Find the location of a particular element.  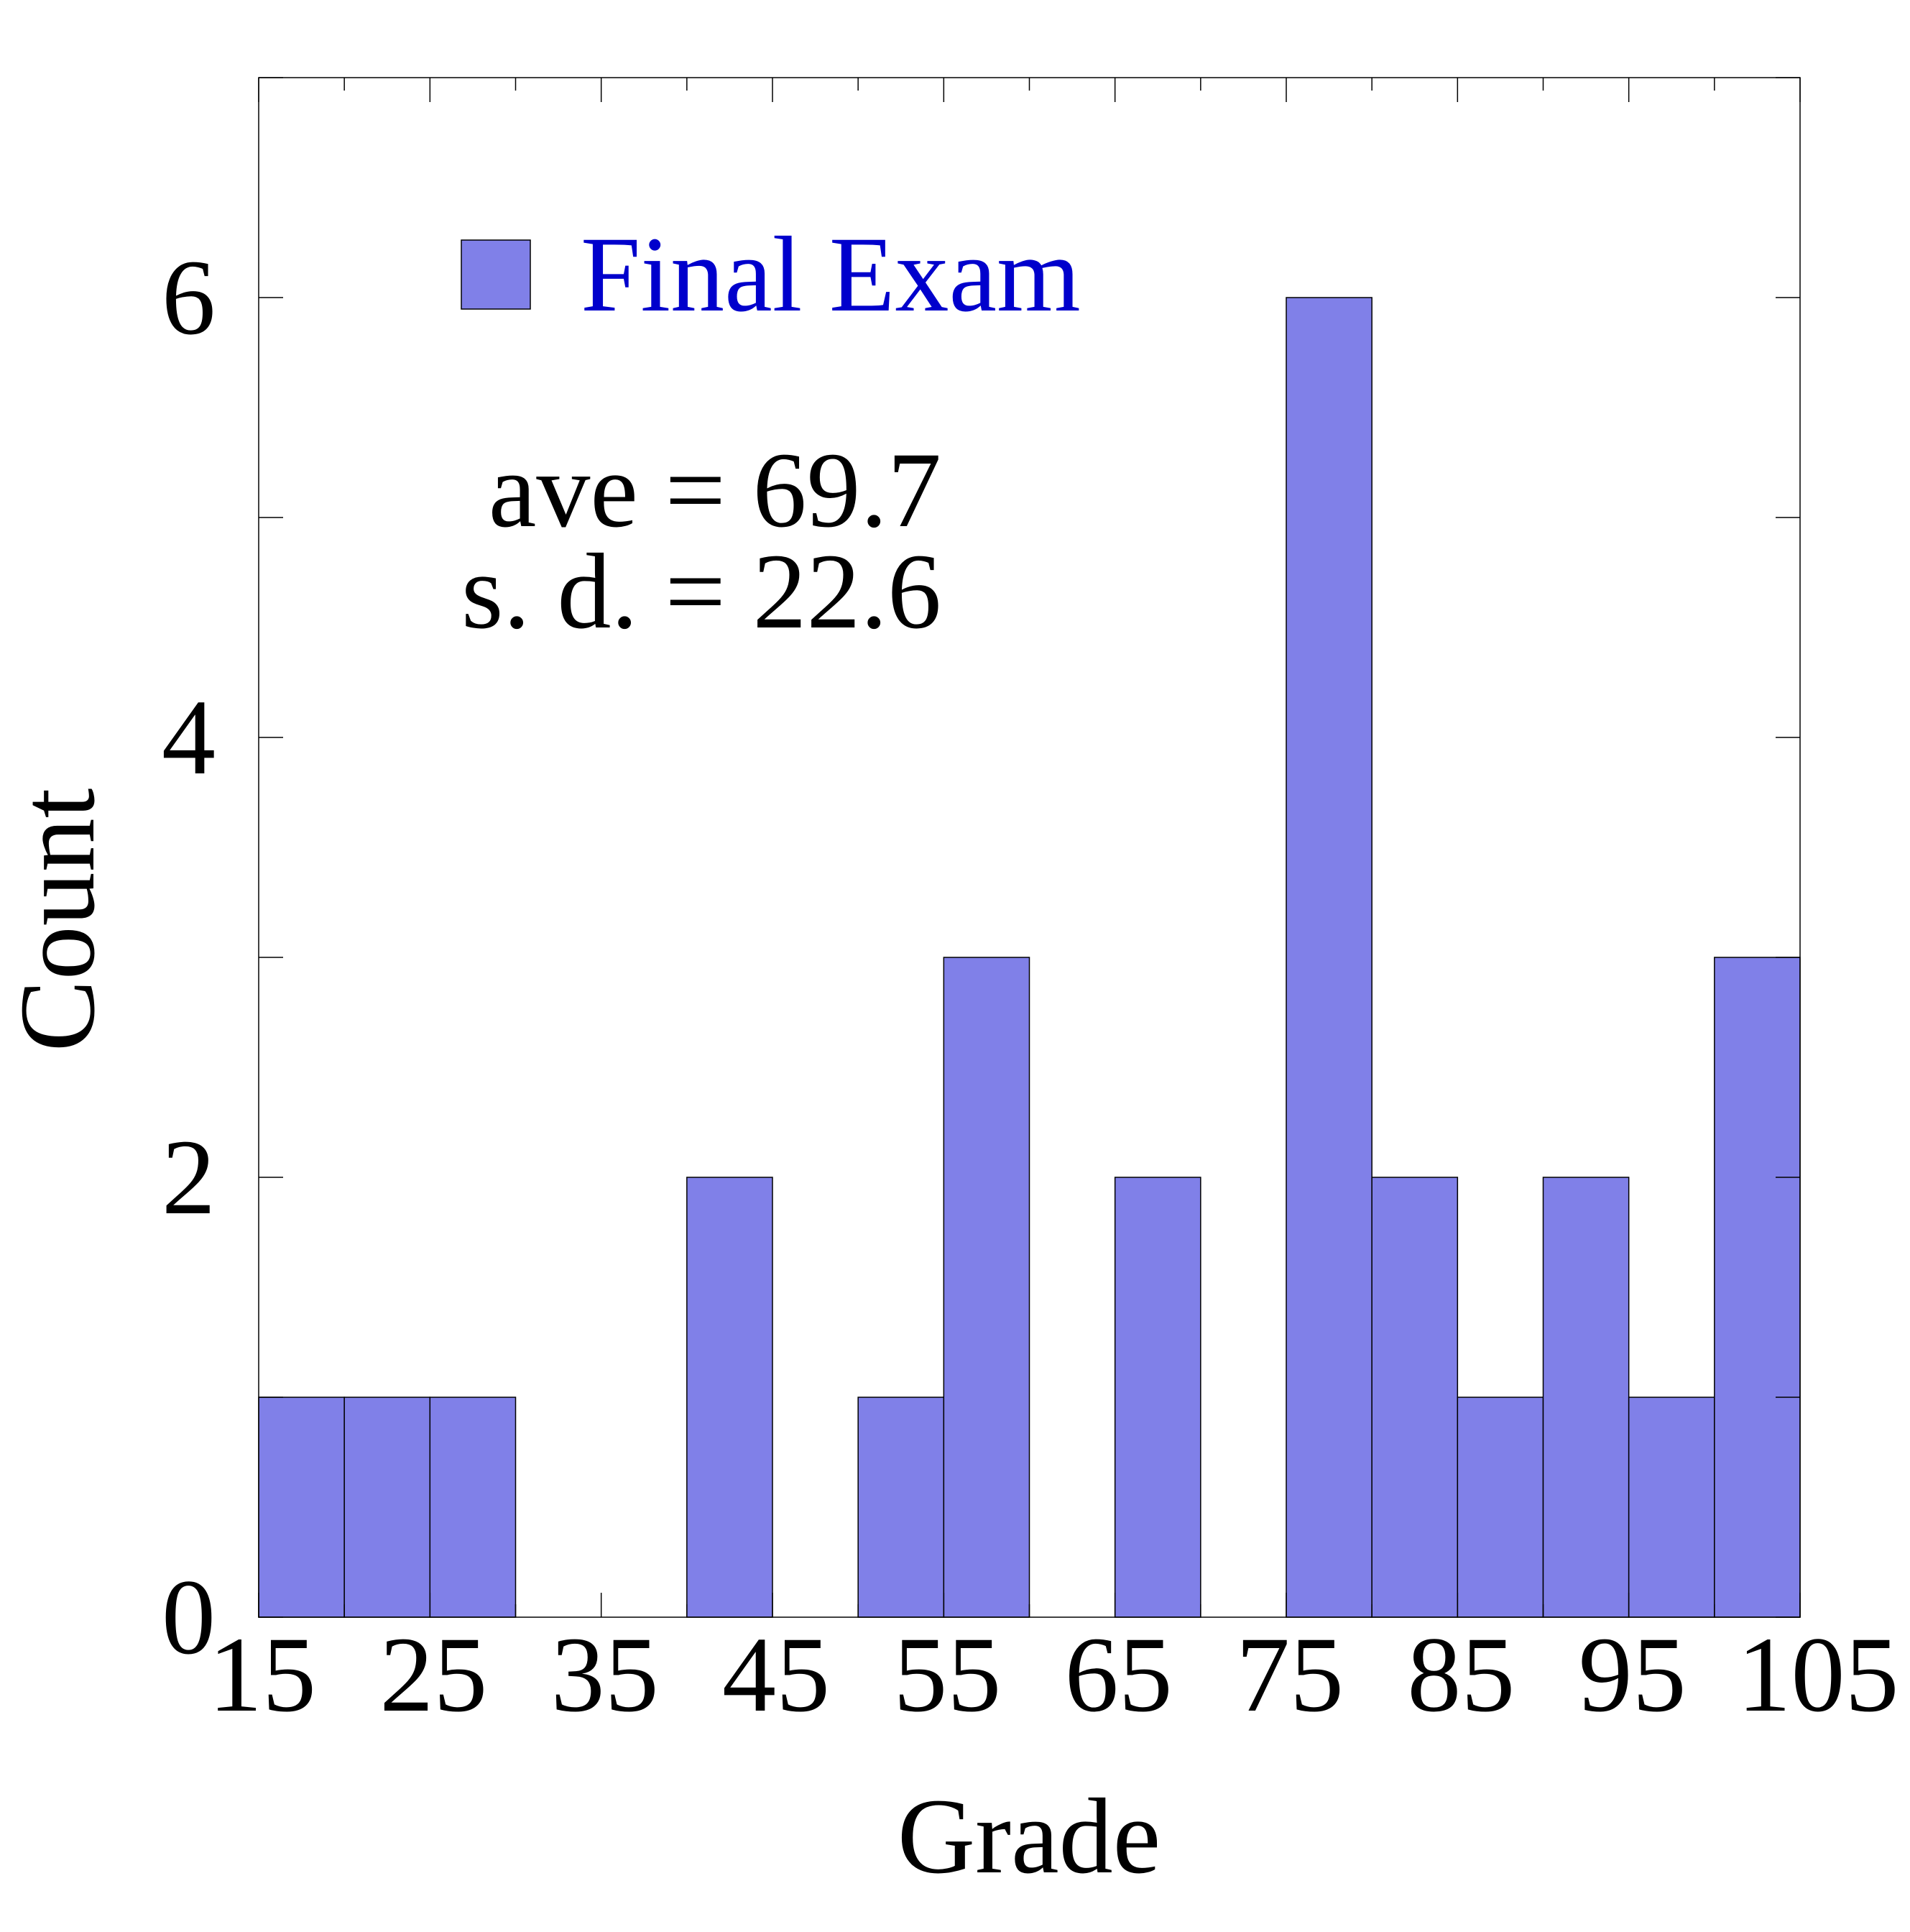

y-axis-title: Count is located at coordinates (58, 920).